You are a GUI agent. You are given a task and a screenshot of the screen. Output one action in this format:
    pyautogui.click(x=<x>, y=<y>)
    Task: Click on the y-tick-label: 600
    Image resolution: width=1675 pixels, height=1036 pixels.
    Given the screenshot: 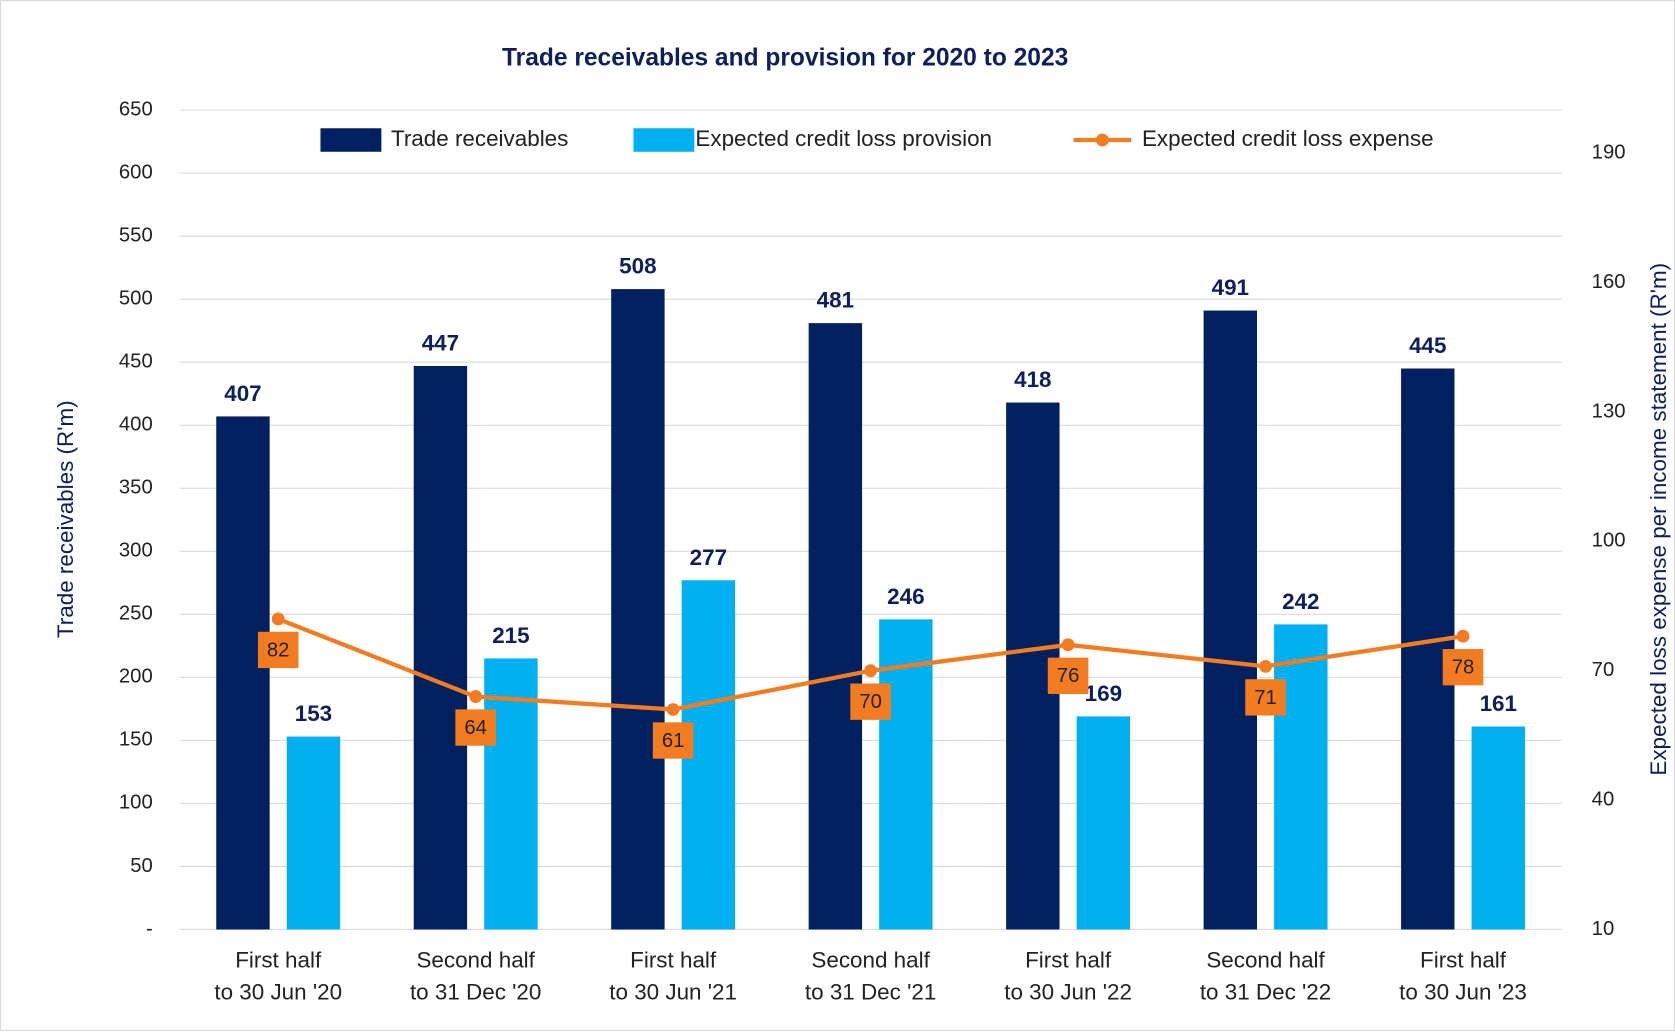 What is the action you would take?
    pyautogui.click(x=136, y=172)
    